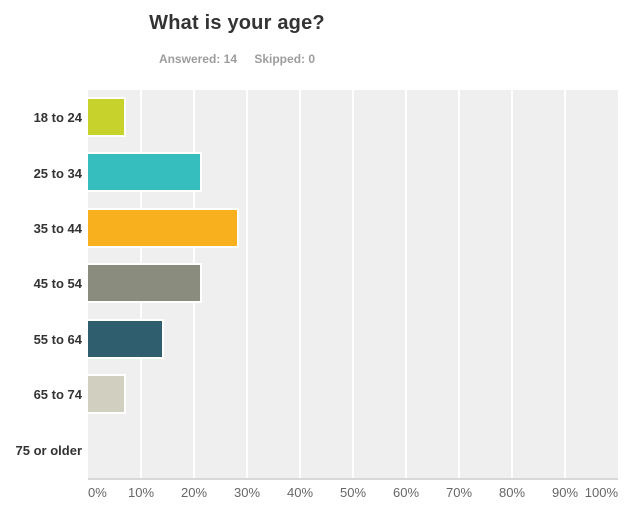 This screenshot has height=526, width=641. I want to click on x-axis: 0% 10% 20% 30% 40% 50% 60% 70% 80% 90% 100%, so click(353, 495).